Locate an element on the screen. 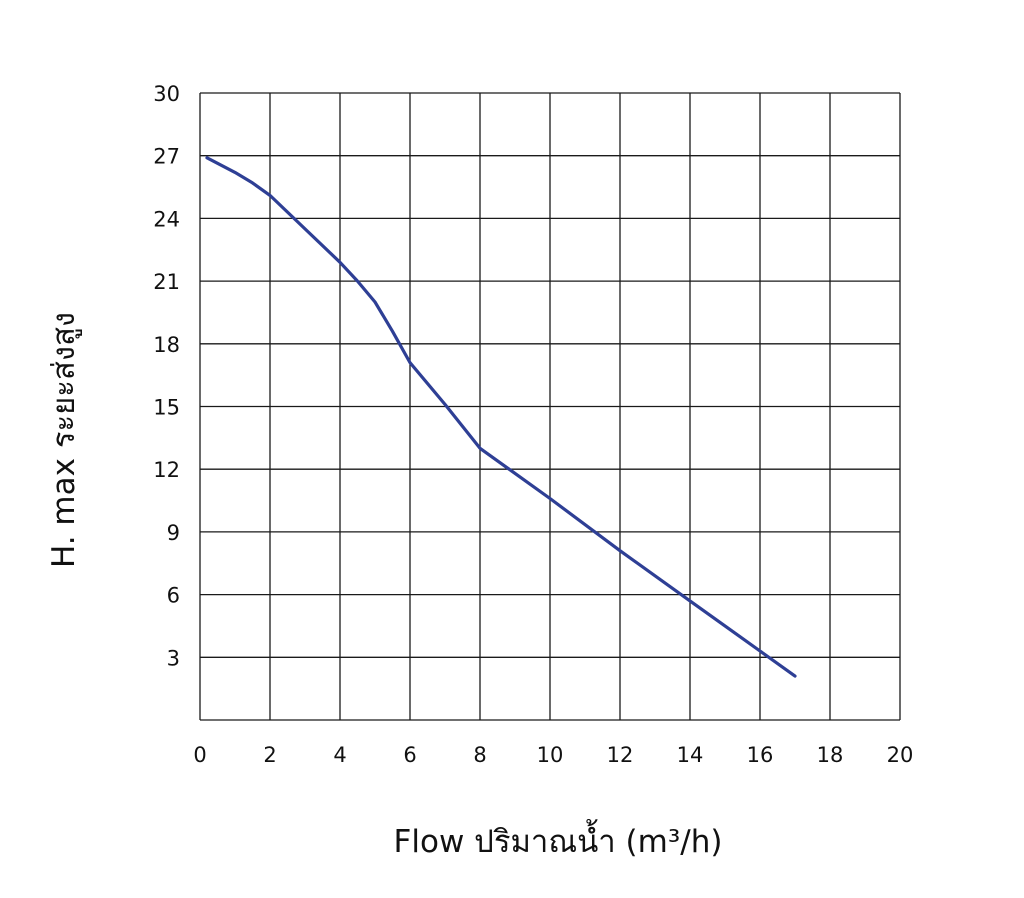 Image resolution: width=1024 pixels, height=898 pixels. x-tick-label: 14 is located at coordinates (690, 755).